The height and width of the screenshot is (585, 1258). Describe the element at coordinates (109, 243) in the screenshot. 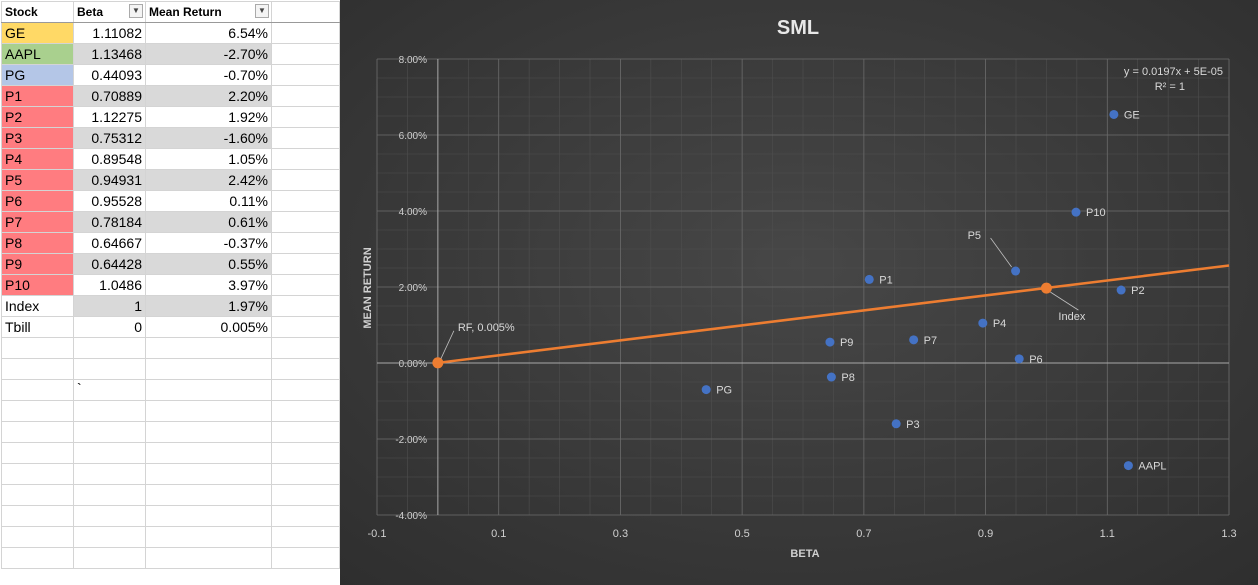

I see `beta-cell: 0.64667` at that location.